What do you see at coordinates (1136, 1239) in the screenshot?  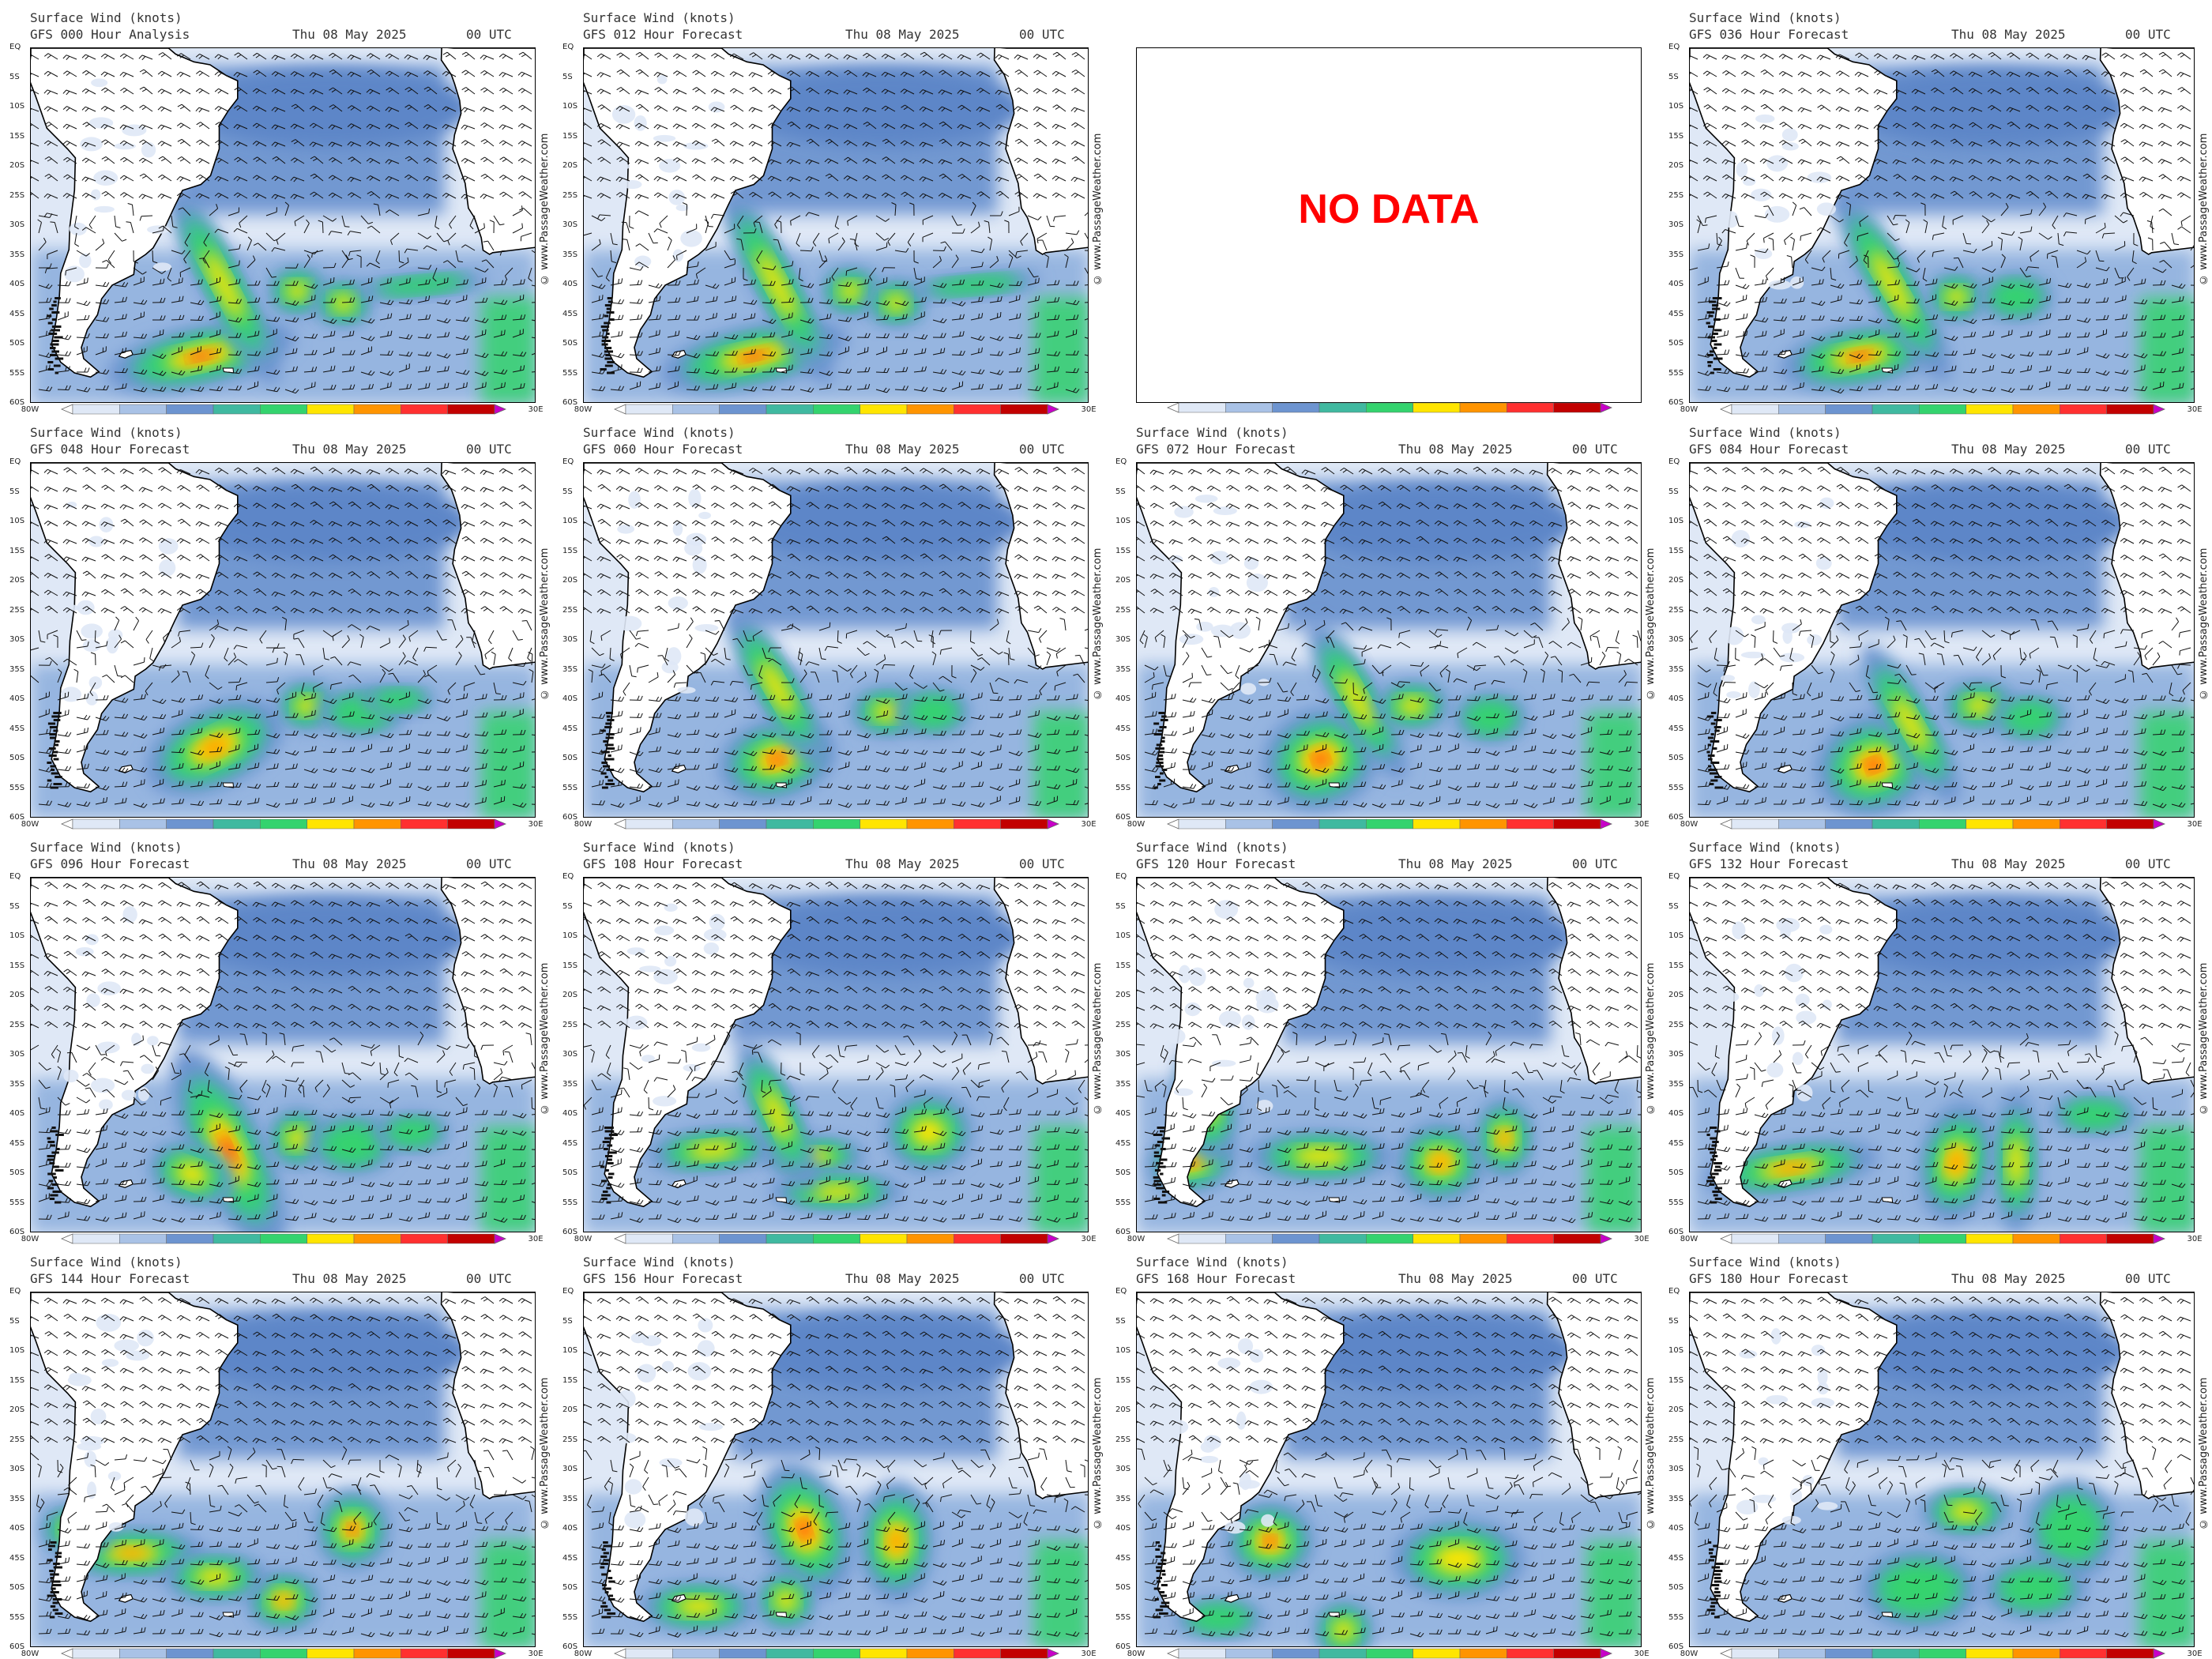 I see `longitude-label: 80W` at bounding box center [1136, 1239].